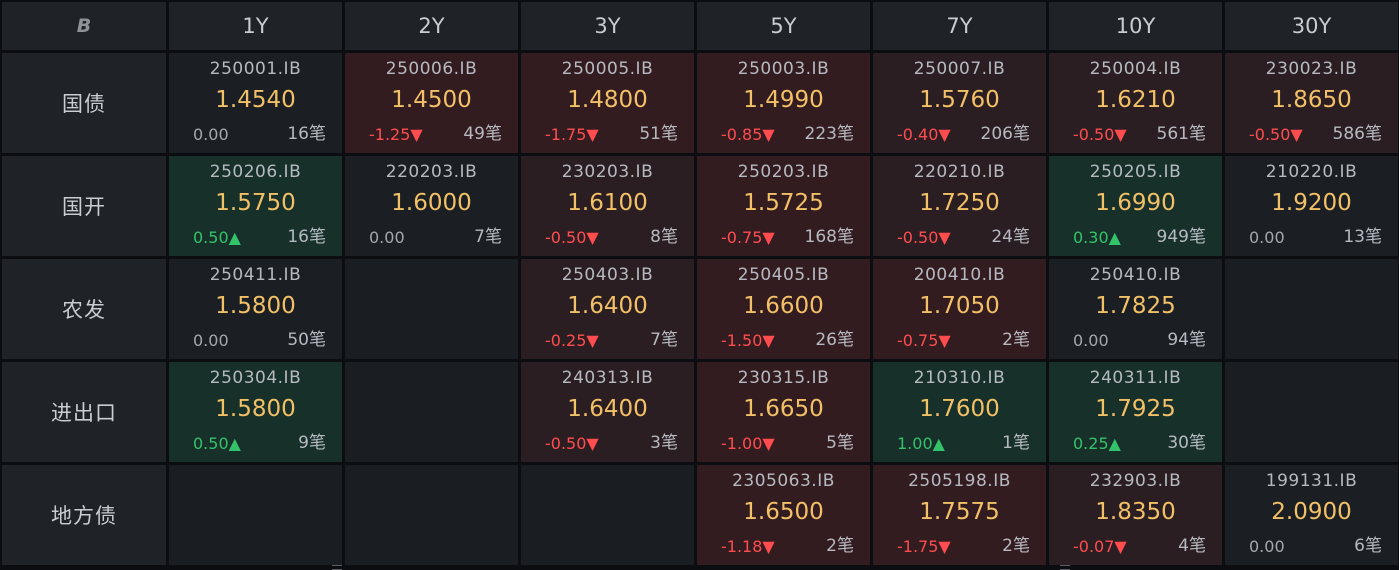 Image resolution: width=1399 pixels, height=570 pixels. I want to click on bond-quote-cell: 250403.IB 1.6400 -0.25▼ 7笔, so click(607, 309).